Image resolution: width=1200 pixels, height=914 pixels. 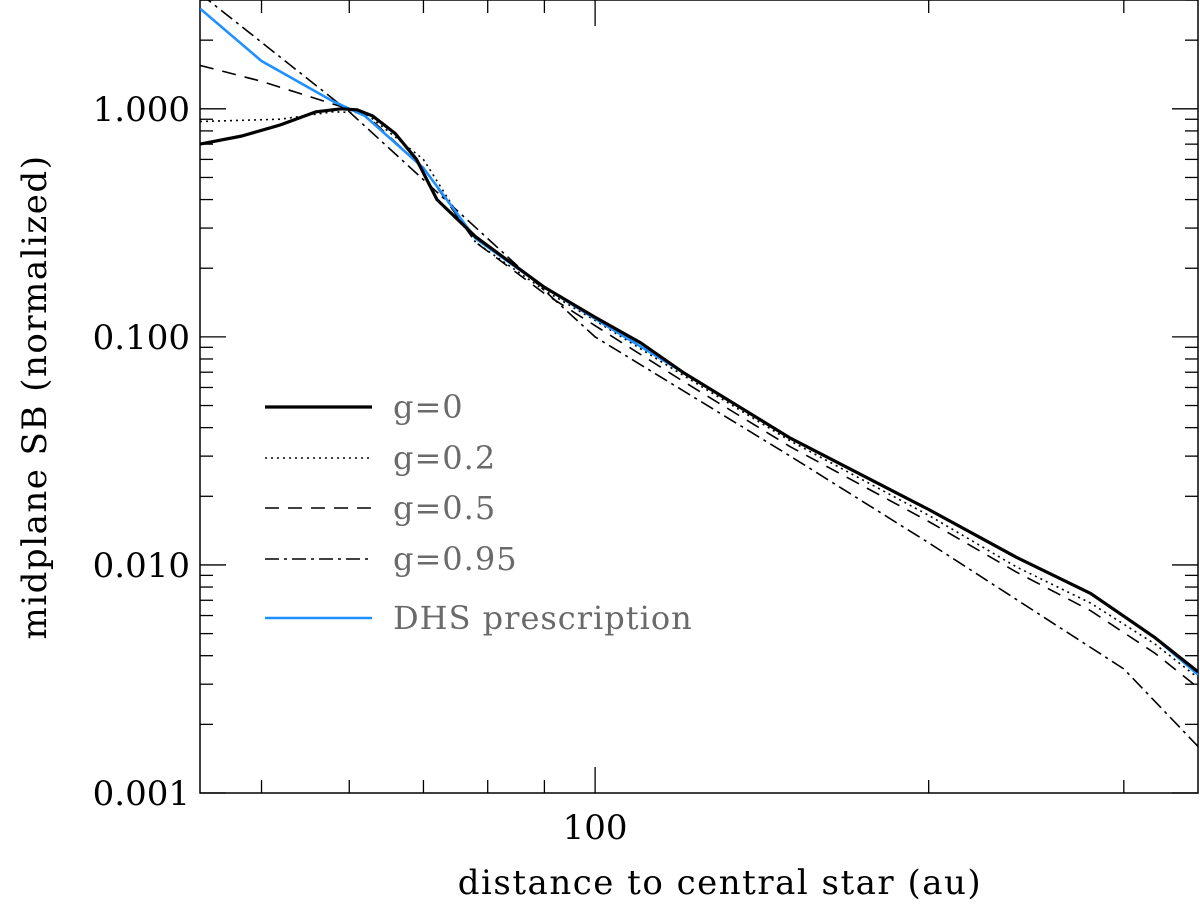 I want to click on y-tick-label: 0.010, so click(x=141, y=566).